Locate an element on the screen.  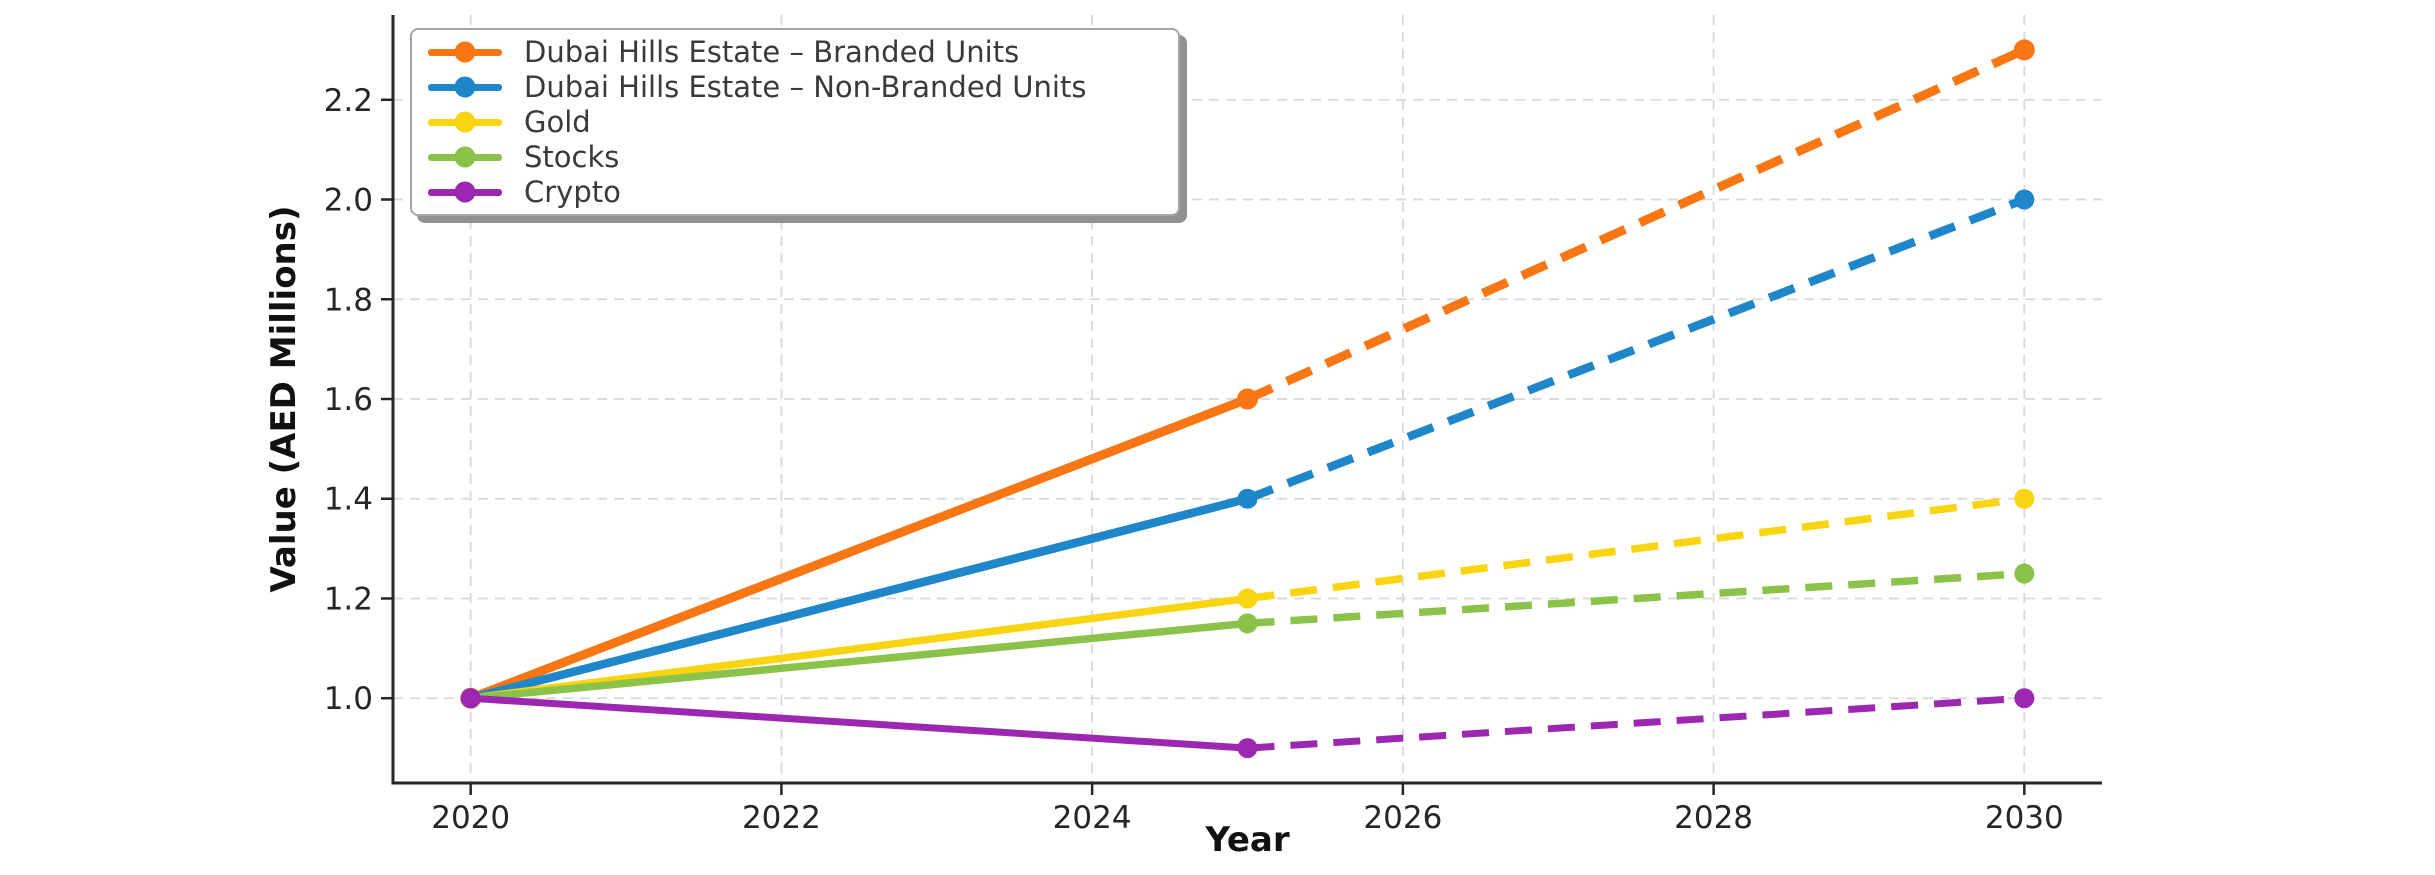
x-tick-label: 2020 is located at coordinates (470, 818).